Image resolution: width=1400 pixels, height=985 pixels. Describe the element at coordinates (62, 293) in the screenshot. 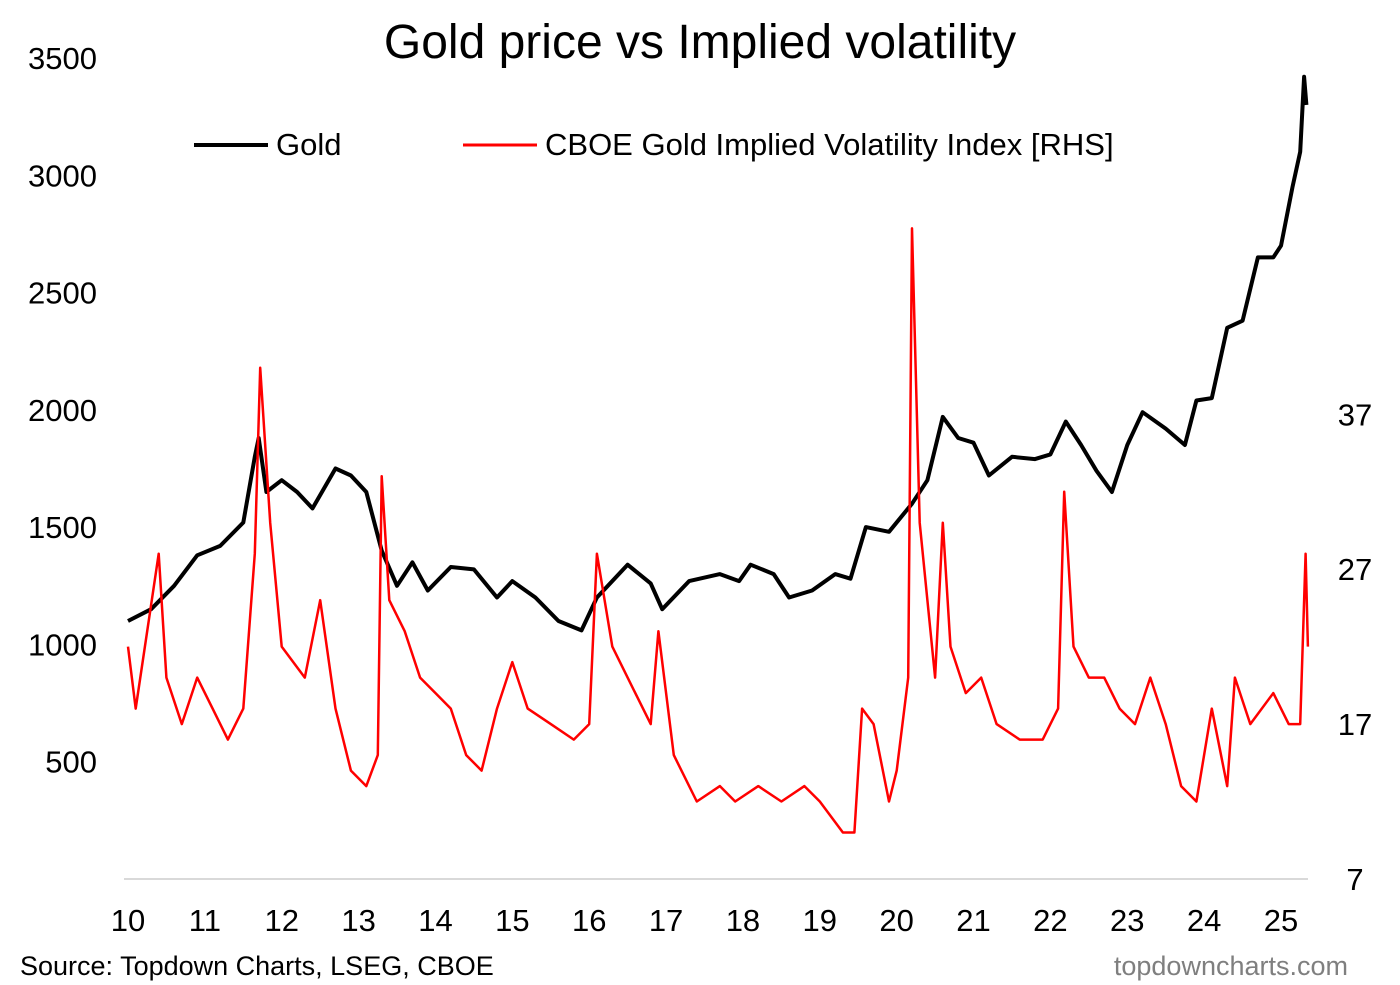

I see `left-tick-label: 2500` at that location.